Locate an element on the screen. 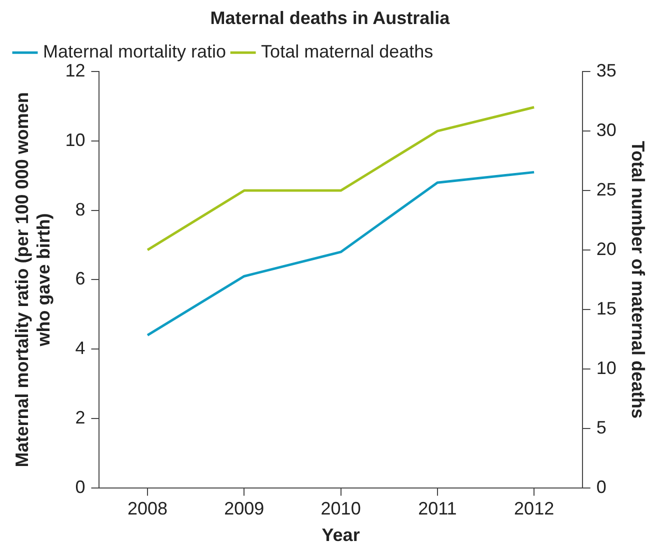 This screenshot has width=668, height=557. y-tick-label: 4 is located at coordinates (80, 348).